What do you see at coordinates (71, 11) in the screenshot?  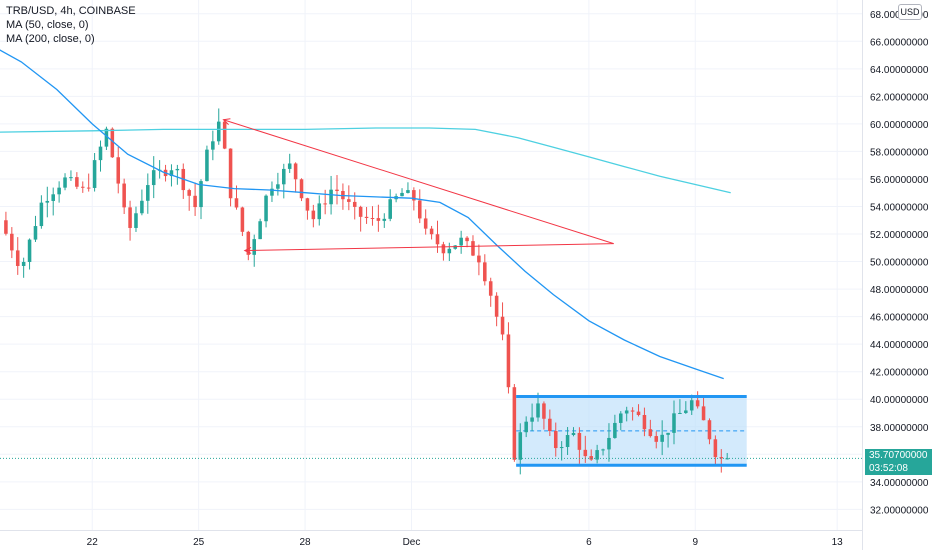 I see `symbol-label: TRB/USD, 4h, COINBASE` at bounding box center [71, 11].